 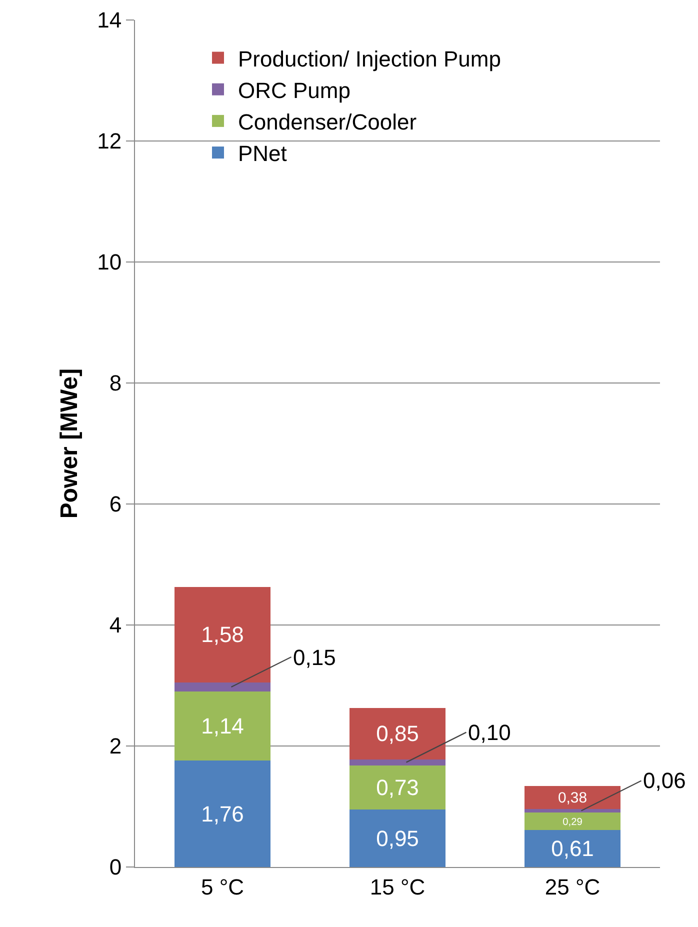 What do you see at coordinates (489, 732) in the screenshot?
I see `data-label: 0,10` at bounding box center [489, 732].